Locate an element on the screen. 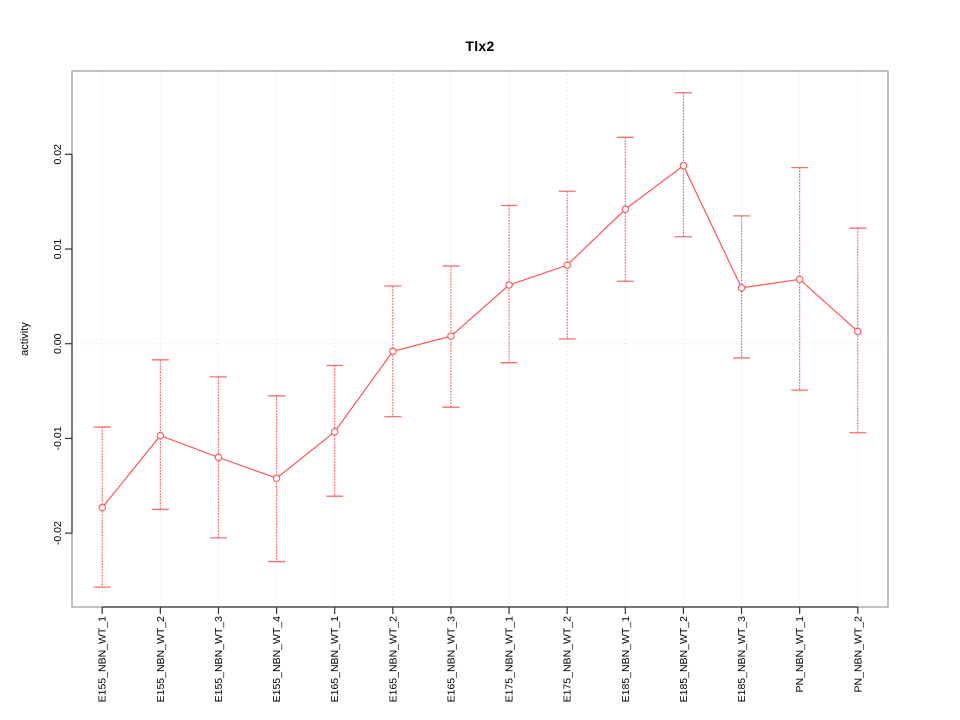  y-tick-label: 0.01 is located at coordinates (58, 249).